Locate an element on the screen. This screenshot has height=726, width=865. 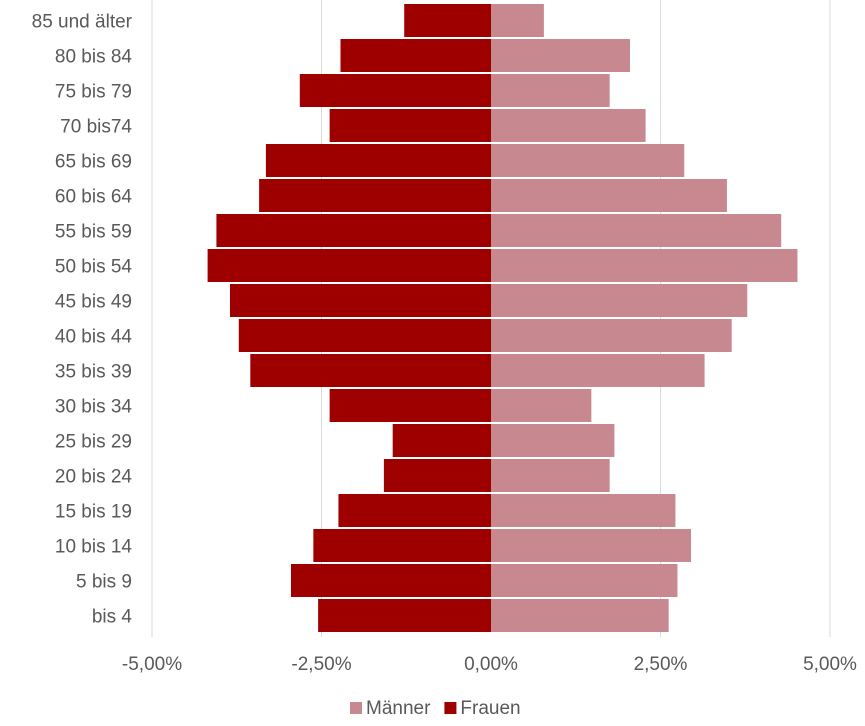
bar-männer-9 is located at coordinates (611, 335).